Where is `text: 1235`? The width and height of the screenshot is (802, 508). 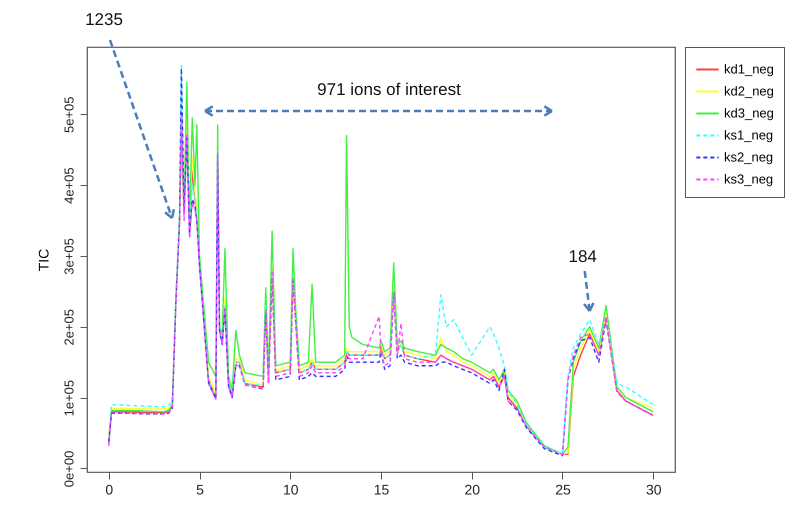
text: 1235 is located at coordinates (104, 19).